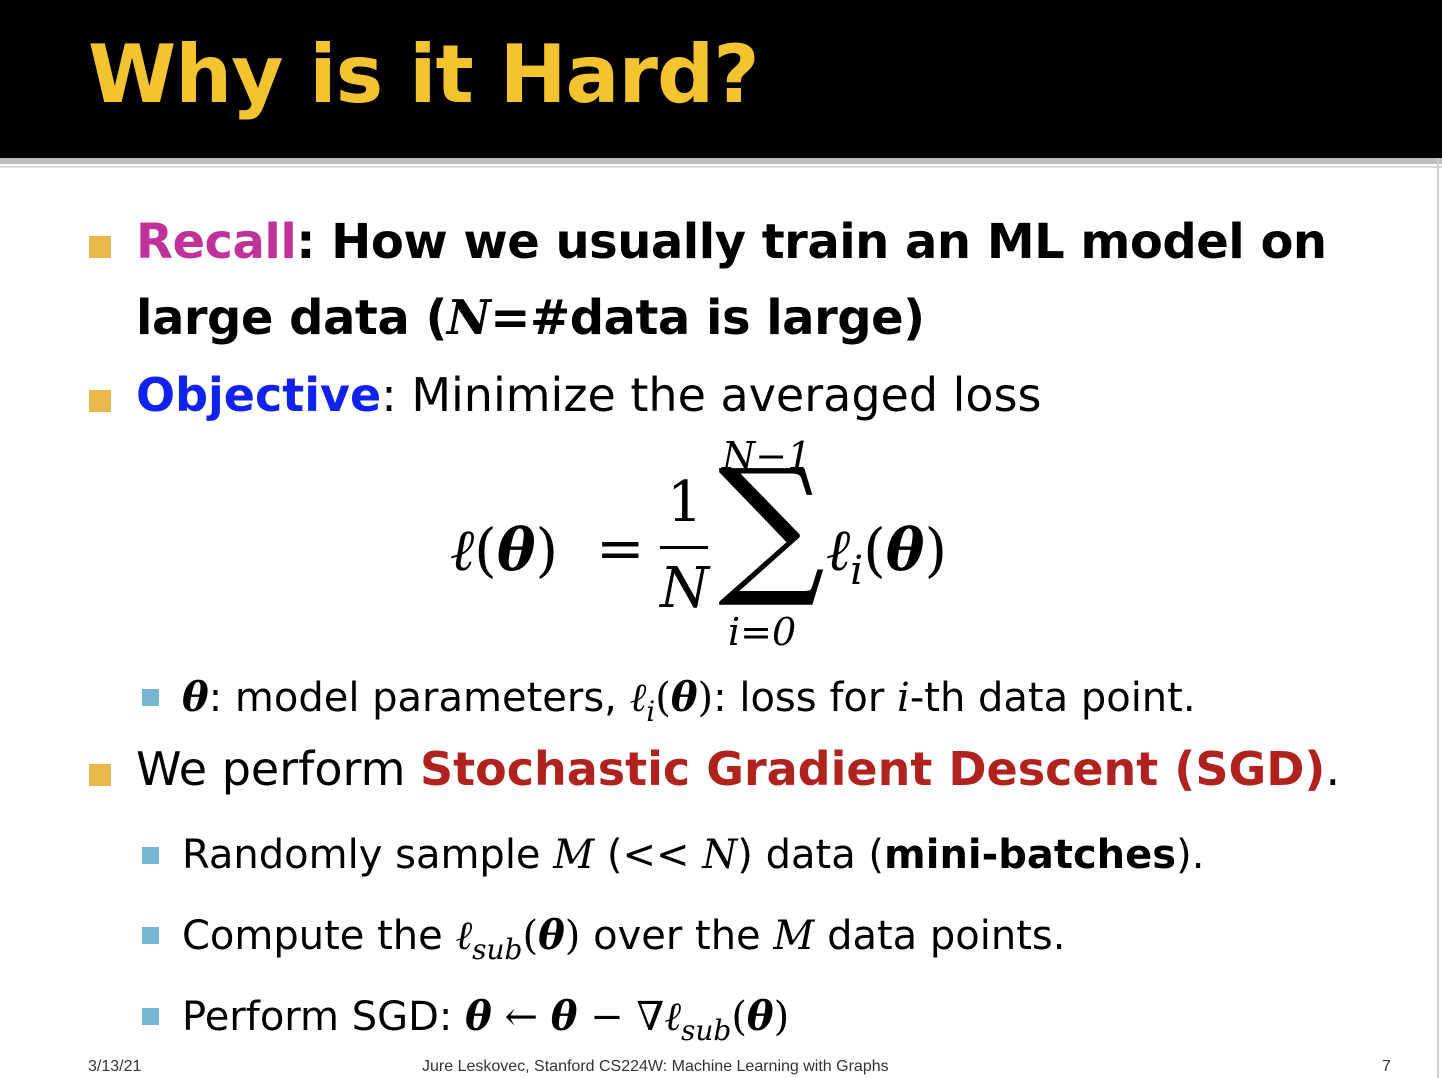  Describe the element at coordinates (115, 1066) in the screenshot. I see `footer-date: 3/13/21` at that location.